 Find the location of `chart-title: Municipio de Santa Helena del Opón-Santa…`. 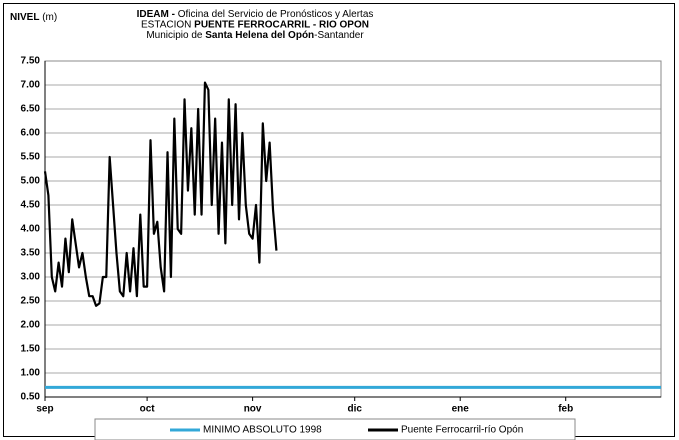

chart-title: Municipio de Santa Helena del Opón-Santa… is located at coordinates (255, 35).